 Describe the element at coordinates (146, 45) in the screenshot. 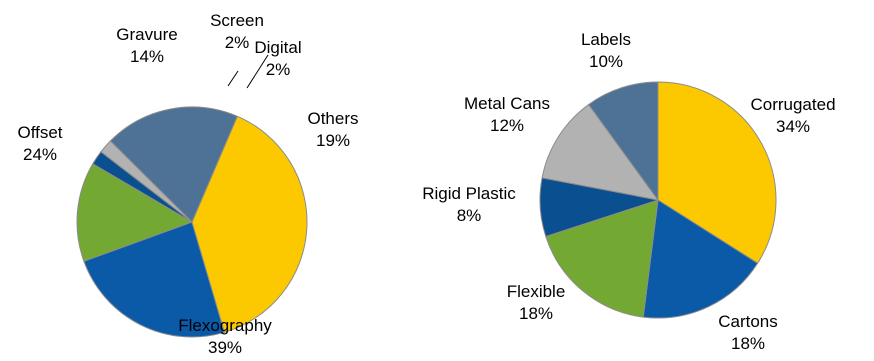

I see `data-label-gravure: Gravure 14%` at that location.